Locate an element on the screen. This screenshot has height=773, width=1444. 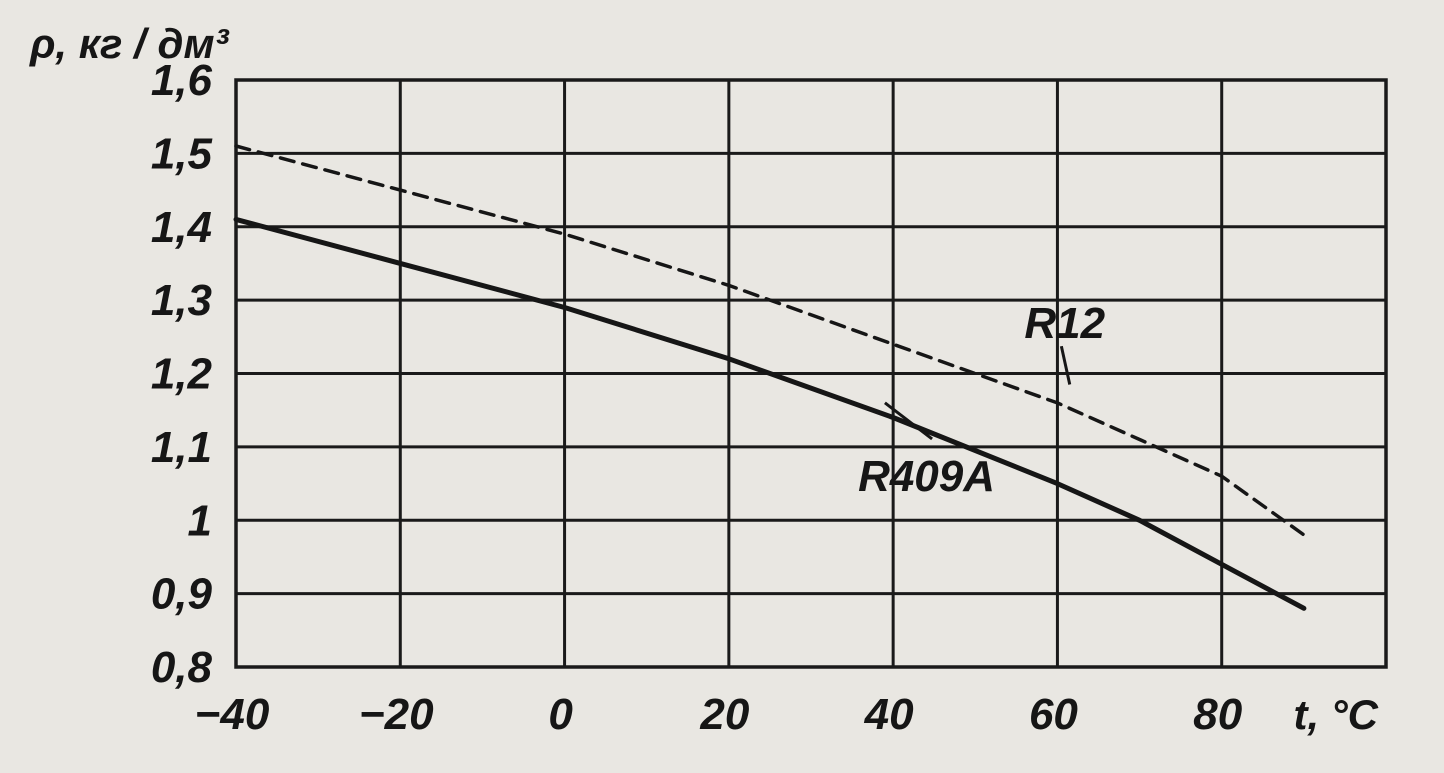
y-tick-label: 0,9 is located at coordinates (182, 594).